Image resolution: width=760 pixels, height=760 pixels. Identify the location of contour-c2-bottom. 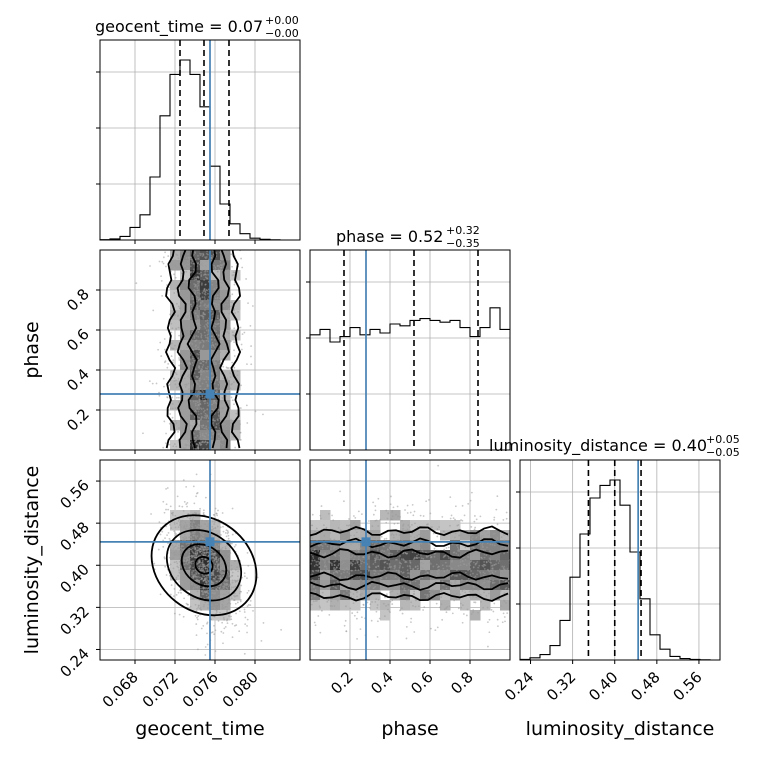
(409, 585).